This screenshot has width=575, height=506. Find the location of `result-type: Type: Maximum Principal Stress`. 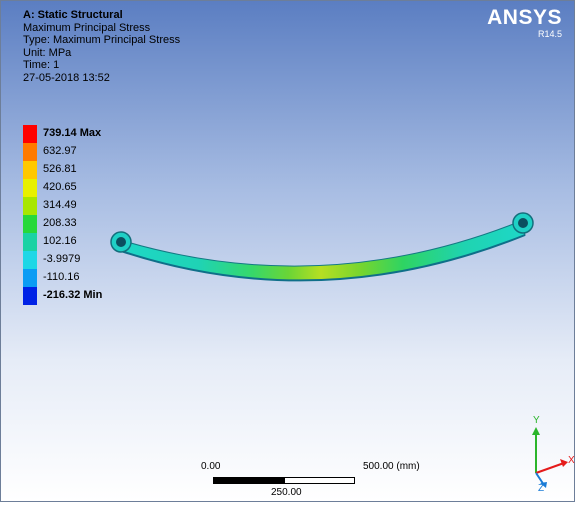

result-type: Type: Maximum Principal Stress is located at coordinates (102, 40).